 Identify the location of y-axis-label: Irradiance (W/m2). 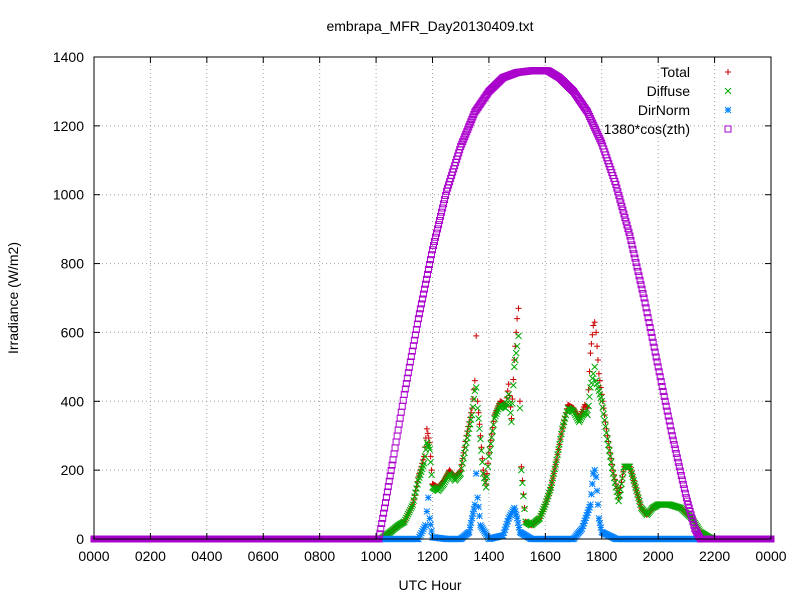
(13, 298).